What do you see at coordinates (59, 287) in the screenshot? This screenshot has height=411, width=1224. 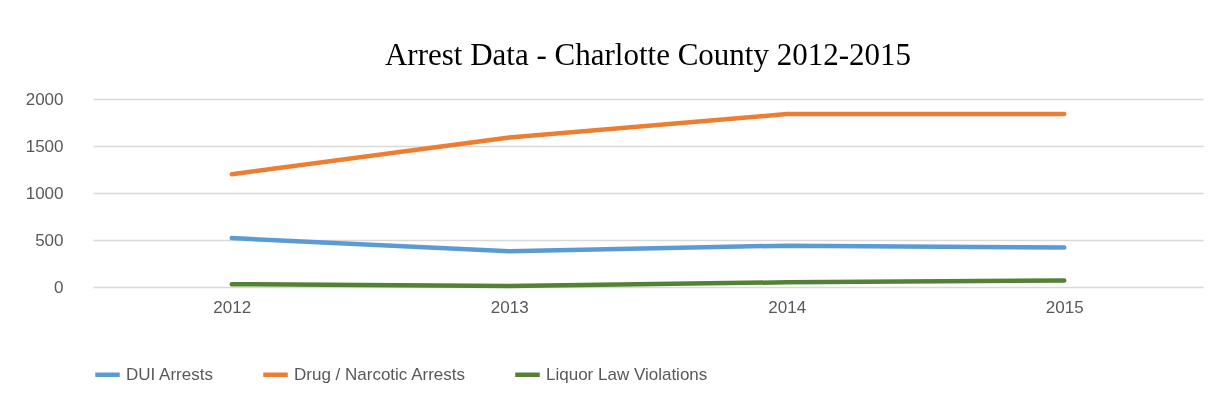 I see `y-tick-label: 0` at bounding box center [59, 287].